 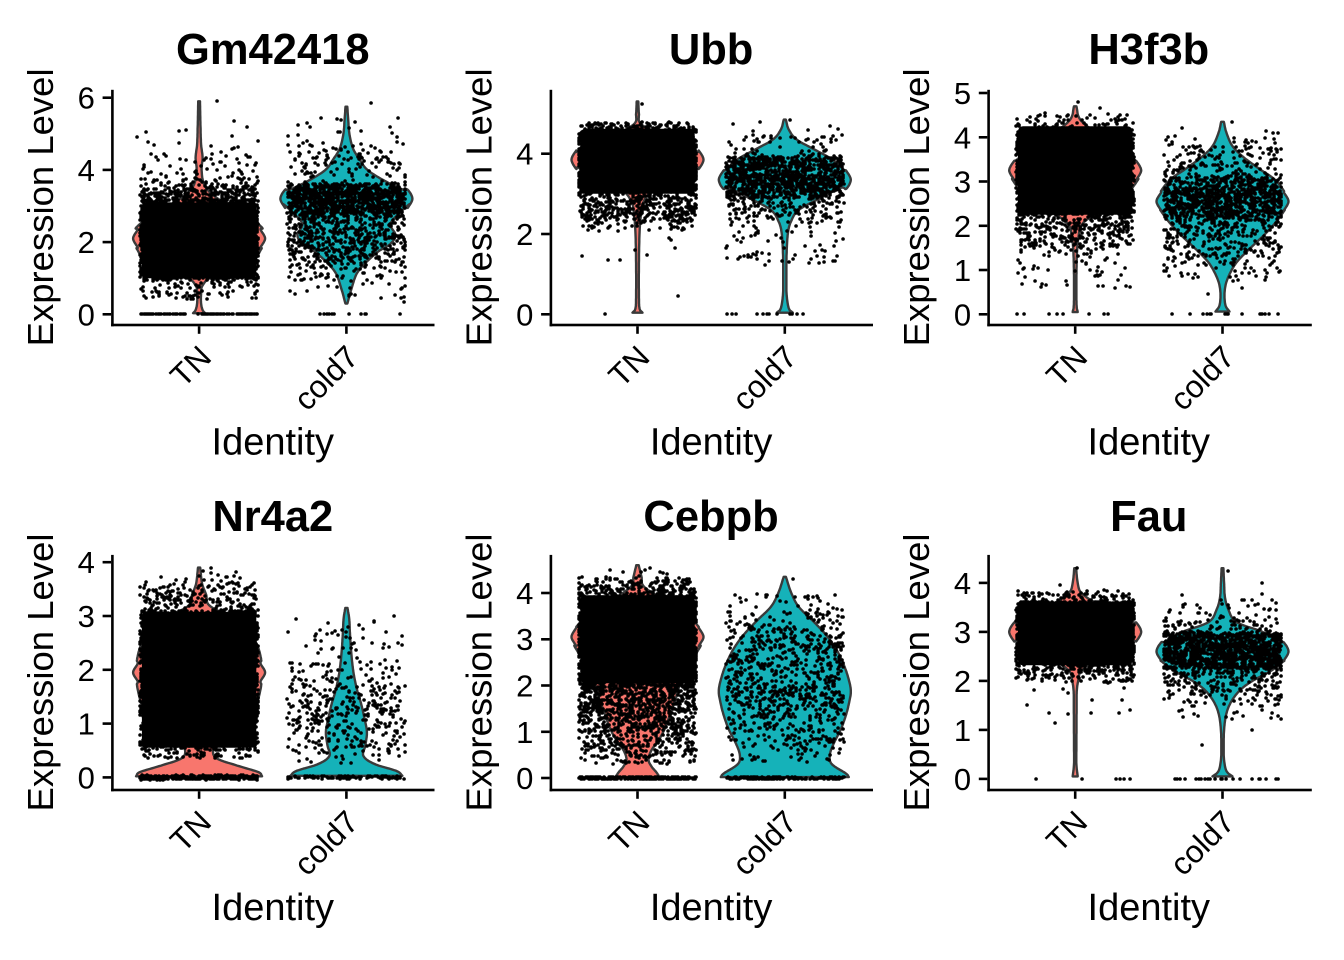 What do you see at coordinates (711, 50) in the screenshot?
I see `svg-text: Ubb` at bounding box center [711, 50].